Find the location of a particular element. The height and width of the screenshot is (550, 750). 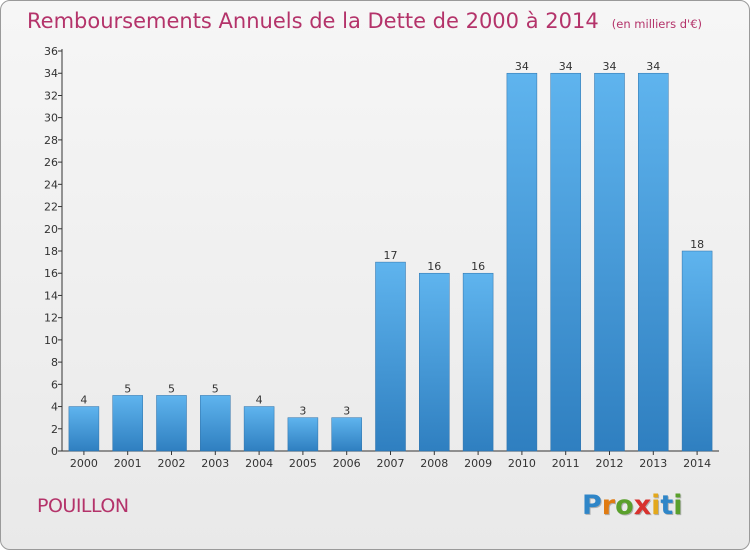

brand-logo-letter: P is located at coordinates (592, 505).